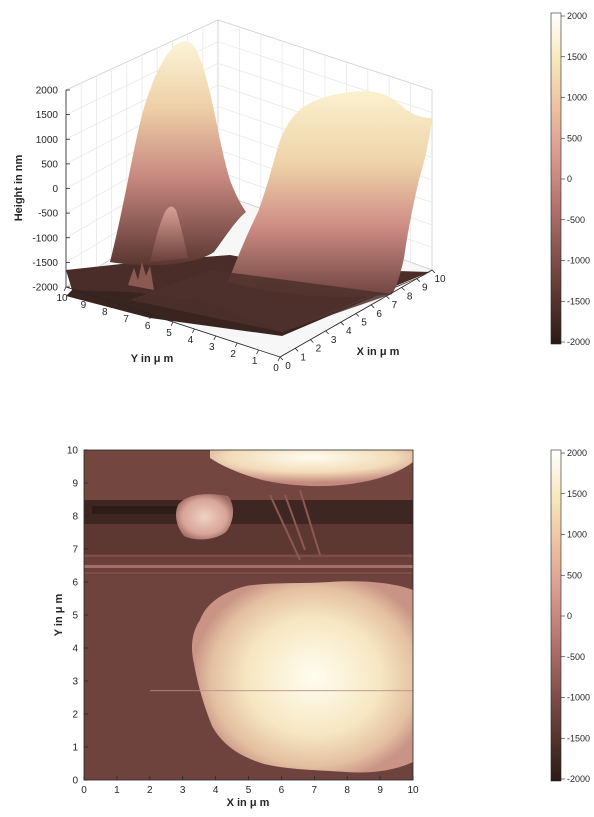  What do you see at coordinates (380, 790) in the screenshot?
I see `heatmap-x-tick-label: 9` at bounding box center [380, 790].